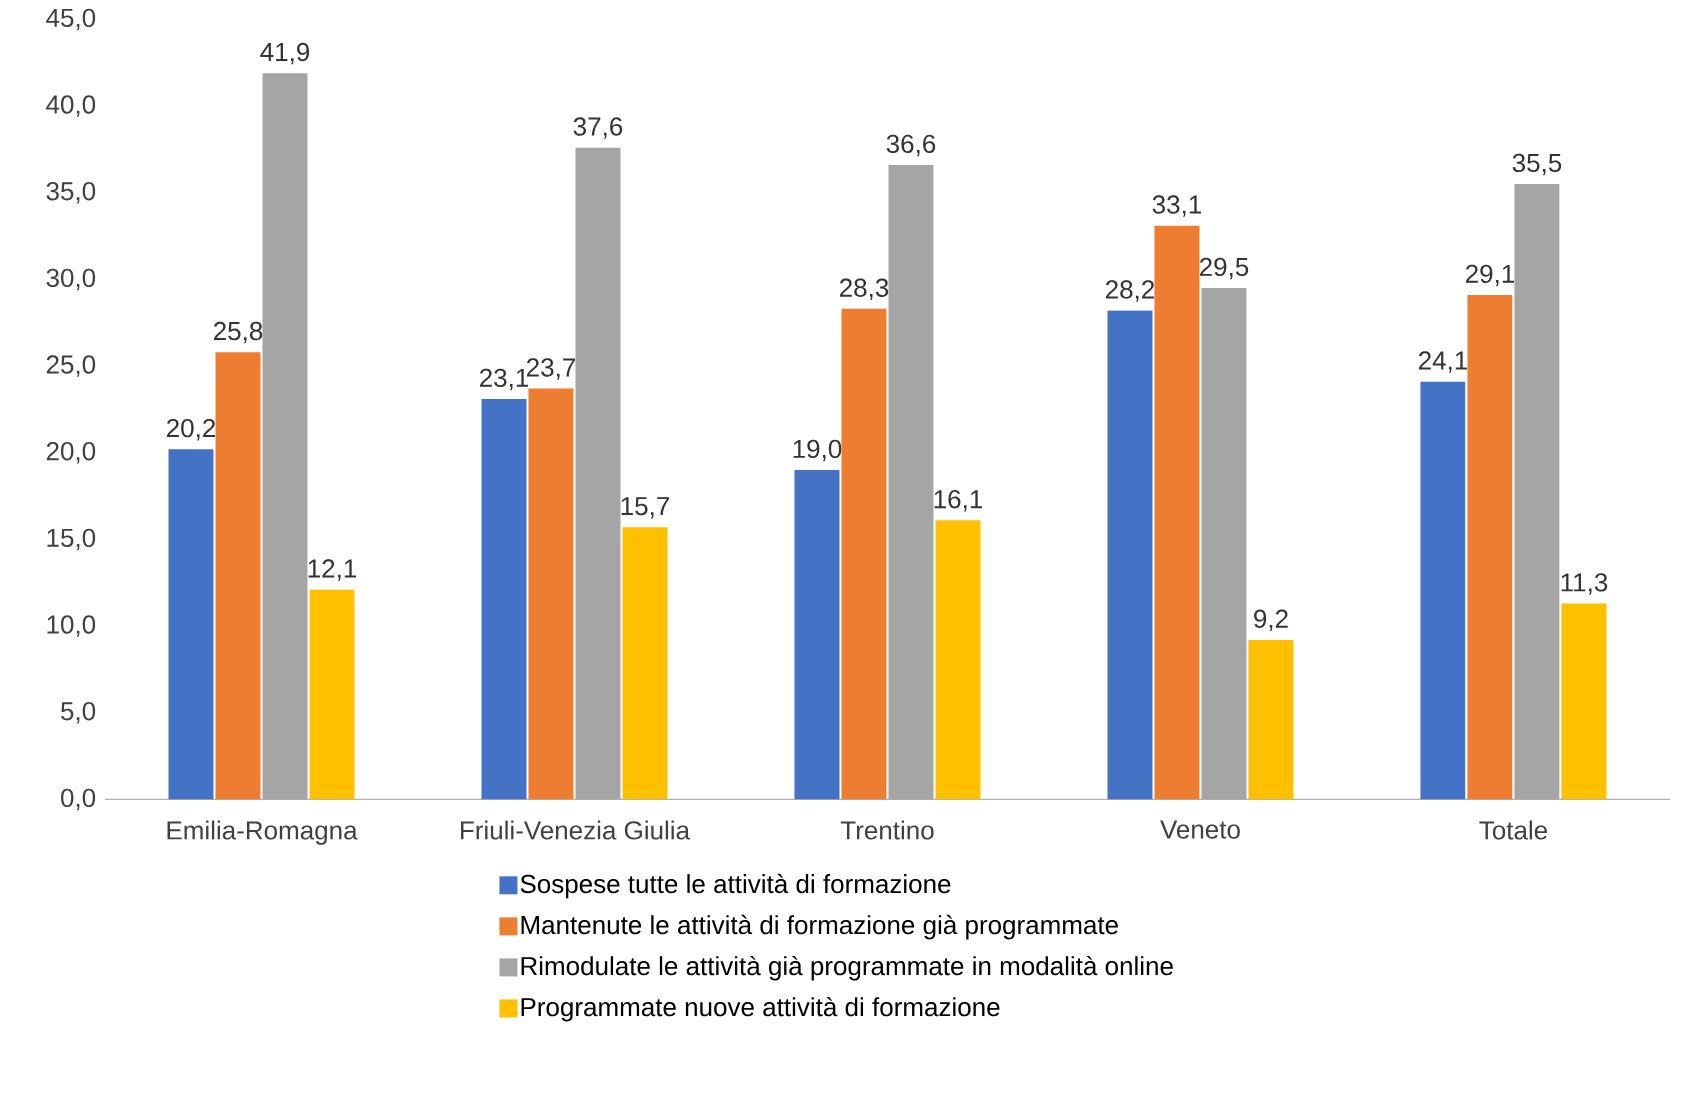 The width and height of the screenshot is (1683, 1099). What do you see at coordinates (1200, 829) in the screenshot?
I see `x-tick-label: Veneto` at bounding box center [1200, 829].